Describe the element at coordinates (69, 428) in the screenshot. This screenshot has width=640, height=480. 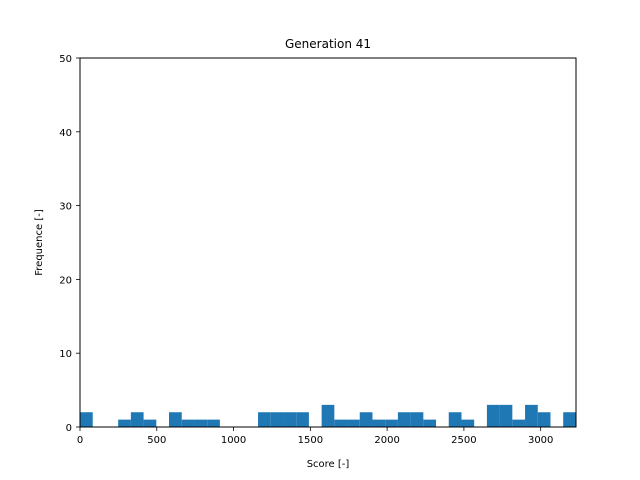
I see `y-tick-label: 0` at that location.